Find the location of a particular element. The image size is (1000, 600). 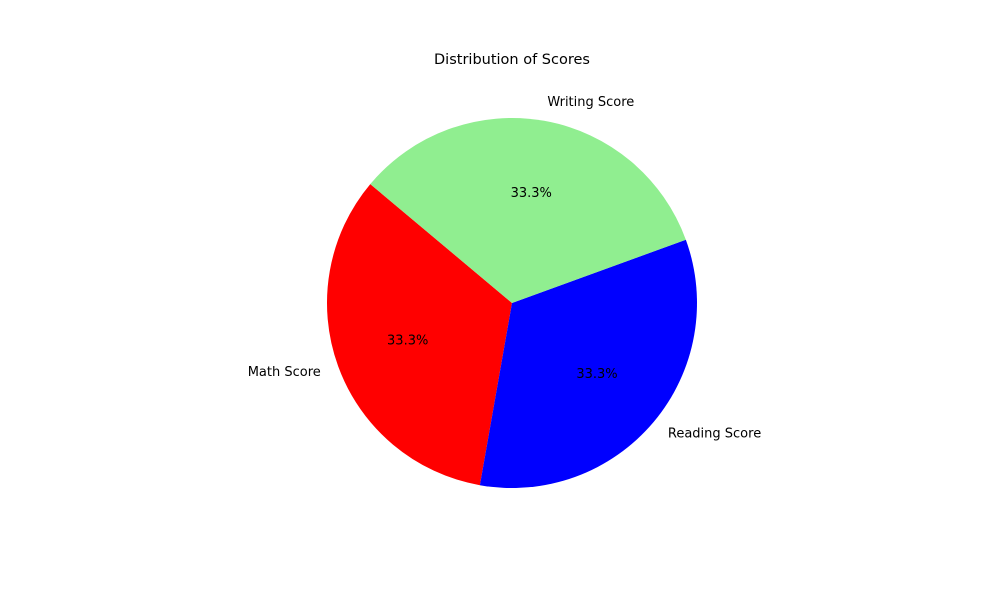

pct-label-reading-score: 33.3% is located at coordinates (596, 374).